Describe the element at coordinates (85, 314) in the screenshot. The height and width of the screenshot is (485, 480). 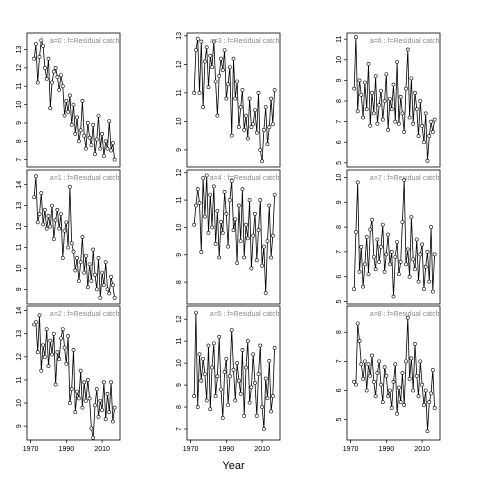
I see `panel-title: a=2 : f=Residual catch` at that location.